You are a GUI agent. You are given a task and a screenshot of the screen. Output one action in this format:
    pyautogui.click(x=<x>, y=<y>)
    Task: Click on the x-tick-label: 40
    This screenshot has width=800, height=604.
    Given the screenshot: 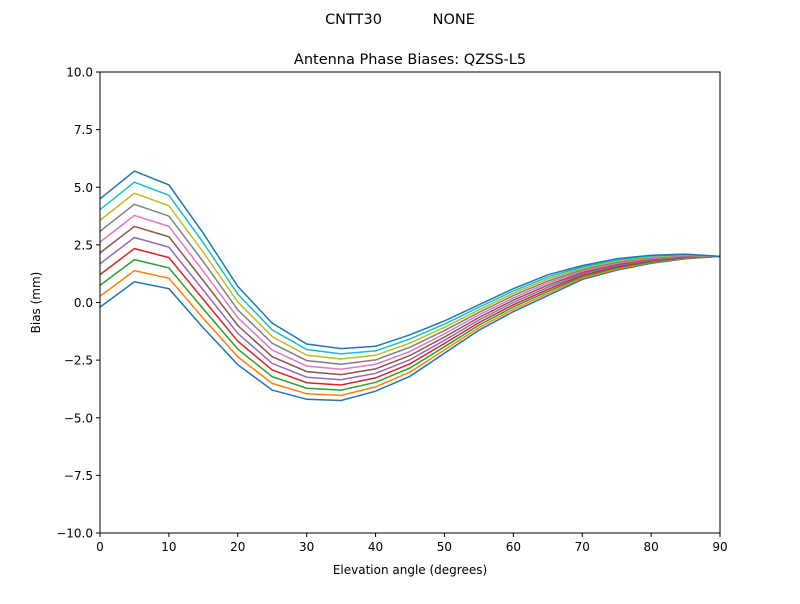 What is the action you would take?
    pyautogui.click(x=375, y=547)
    